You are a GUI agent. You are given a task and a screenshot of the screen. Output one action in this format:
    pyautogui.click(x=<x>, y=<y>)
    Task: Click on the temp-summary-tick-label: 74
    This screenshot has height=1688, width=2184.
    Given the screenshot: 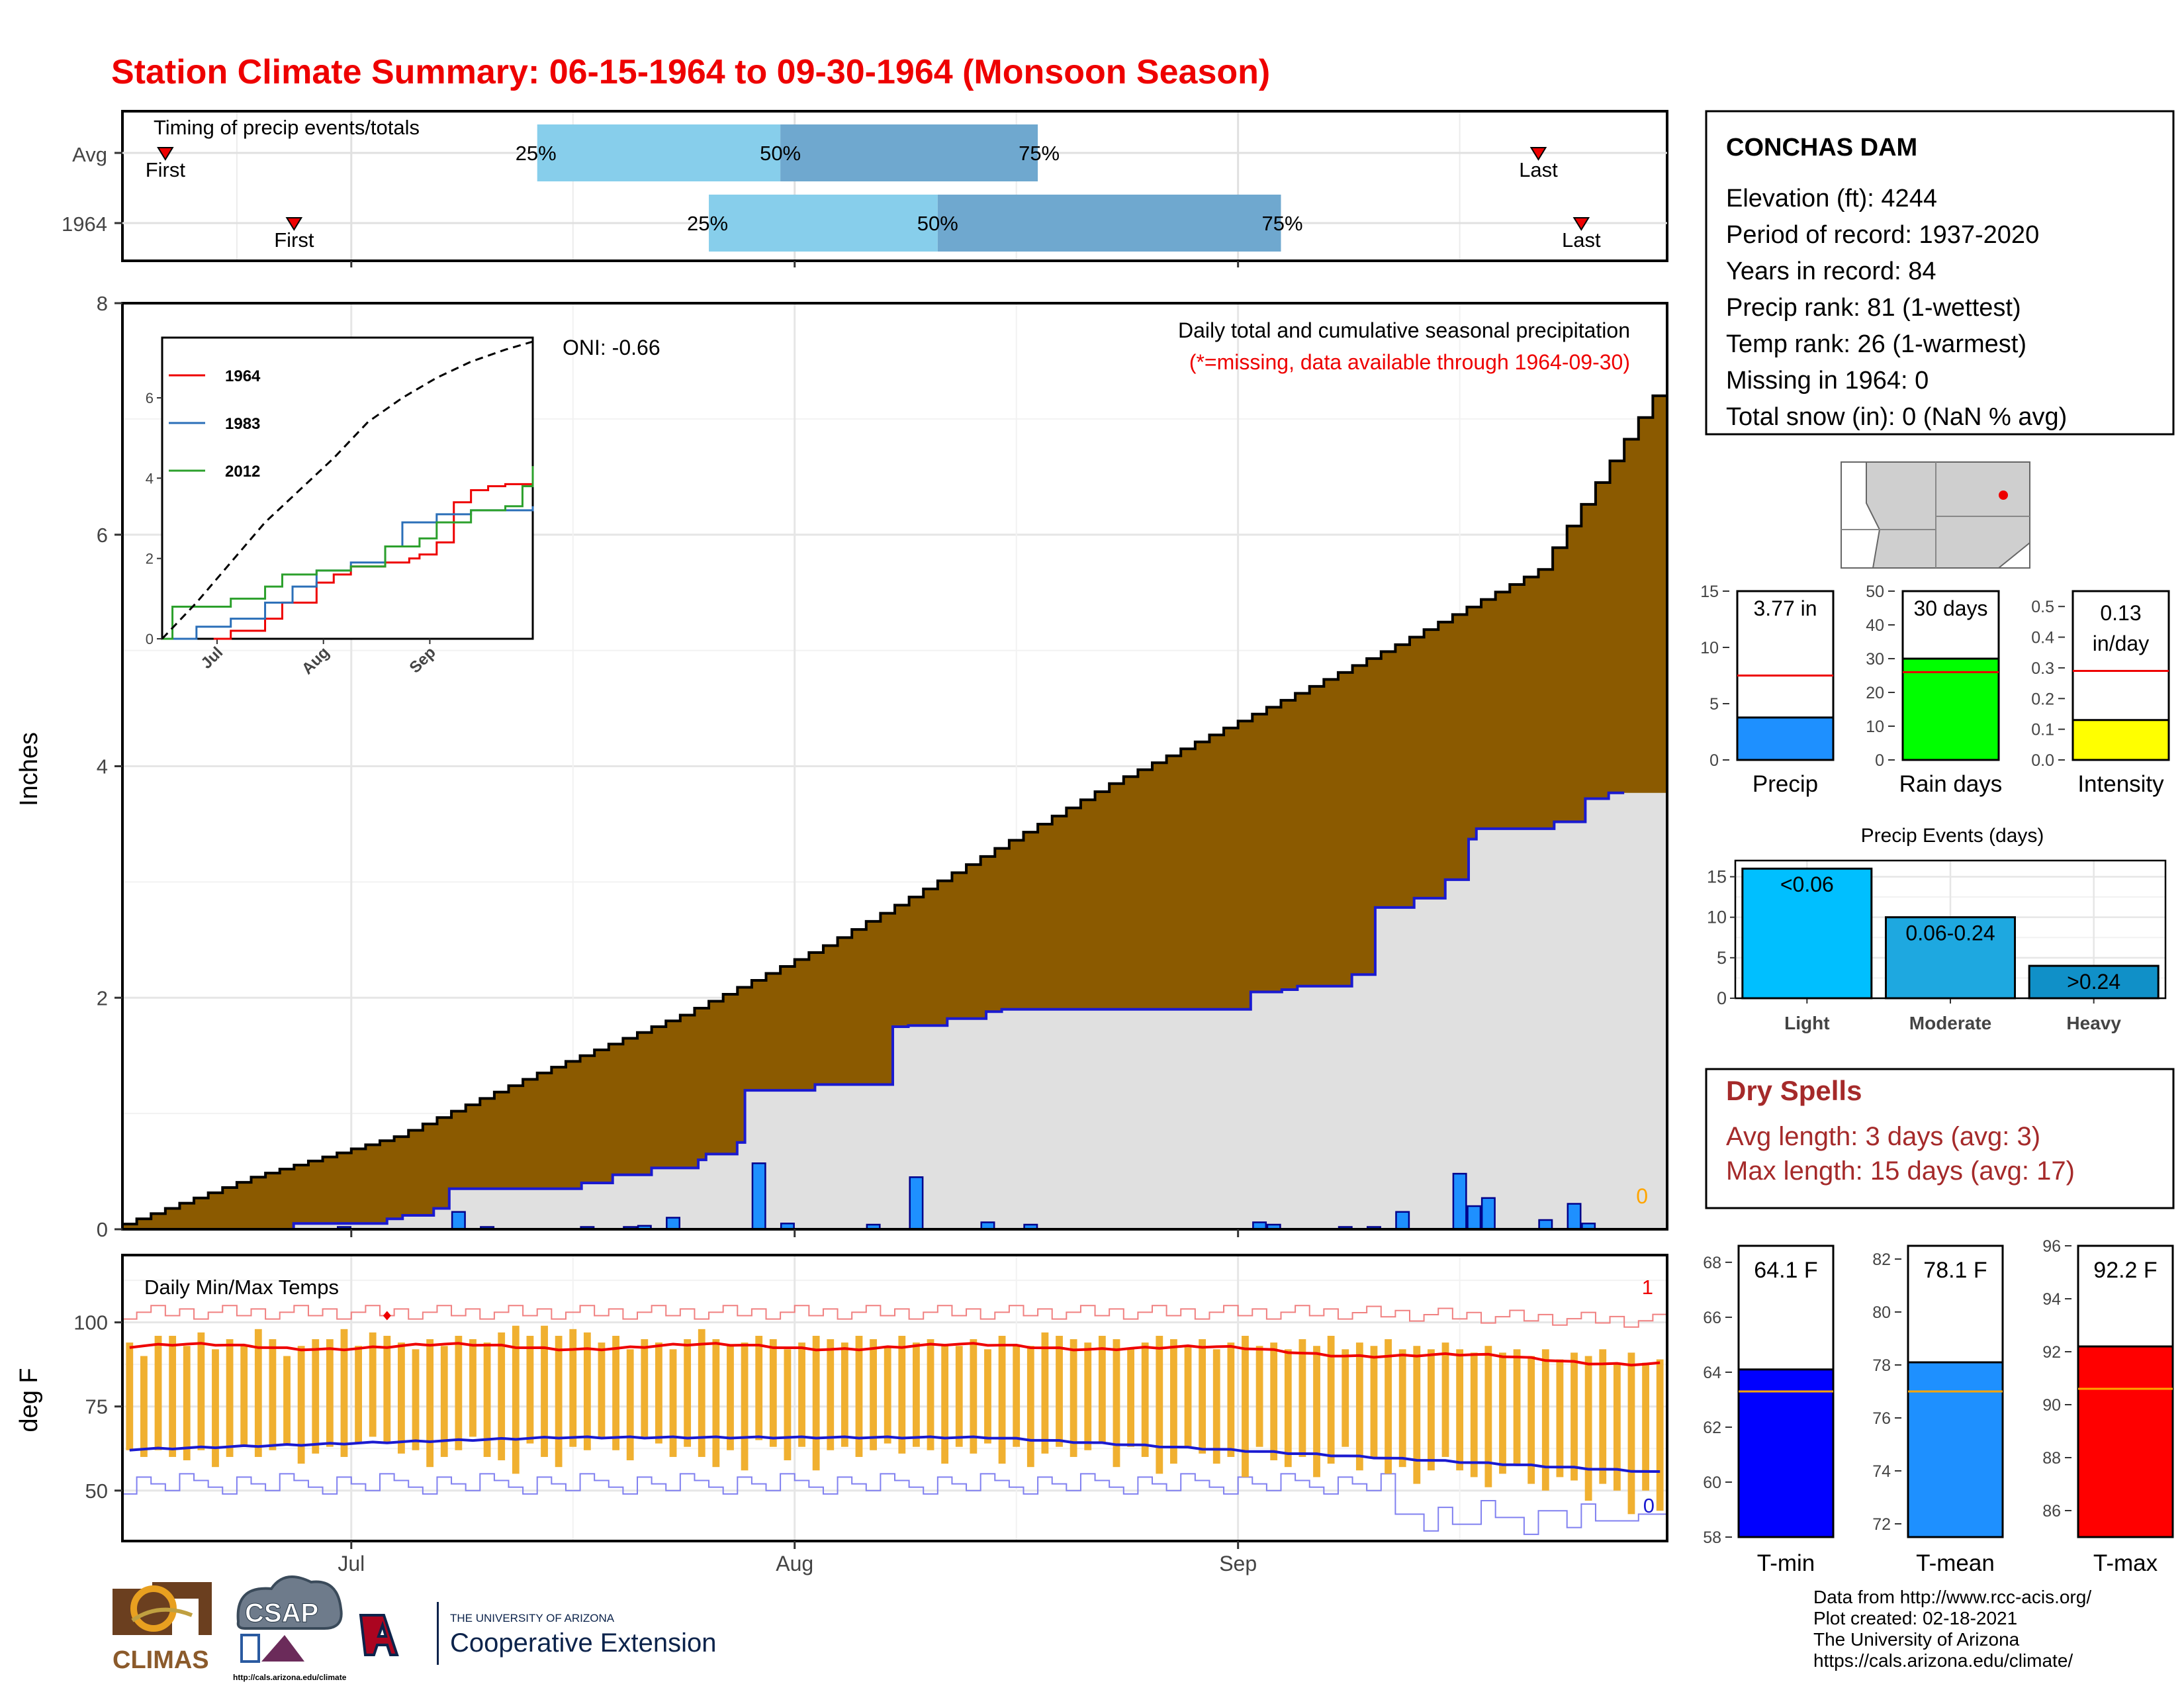 What is the action you would take?
    pyautogui.click(x=1881, y=1471)
    